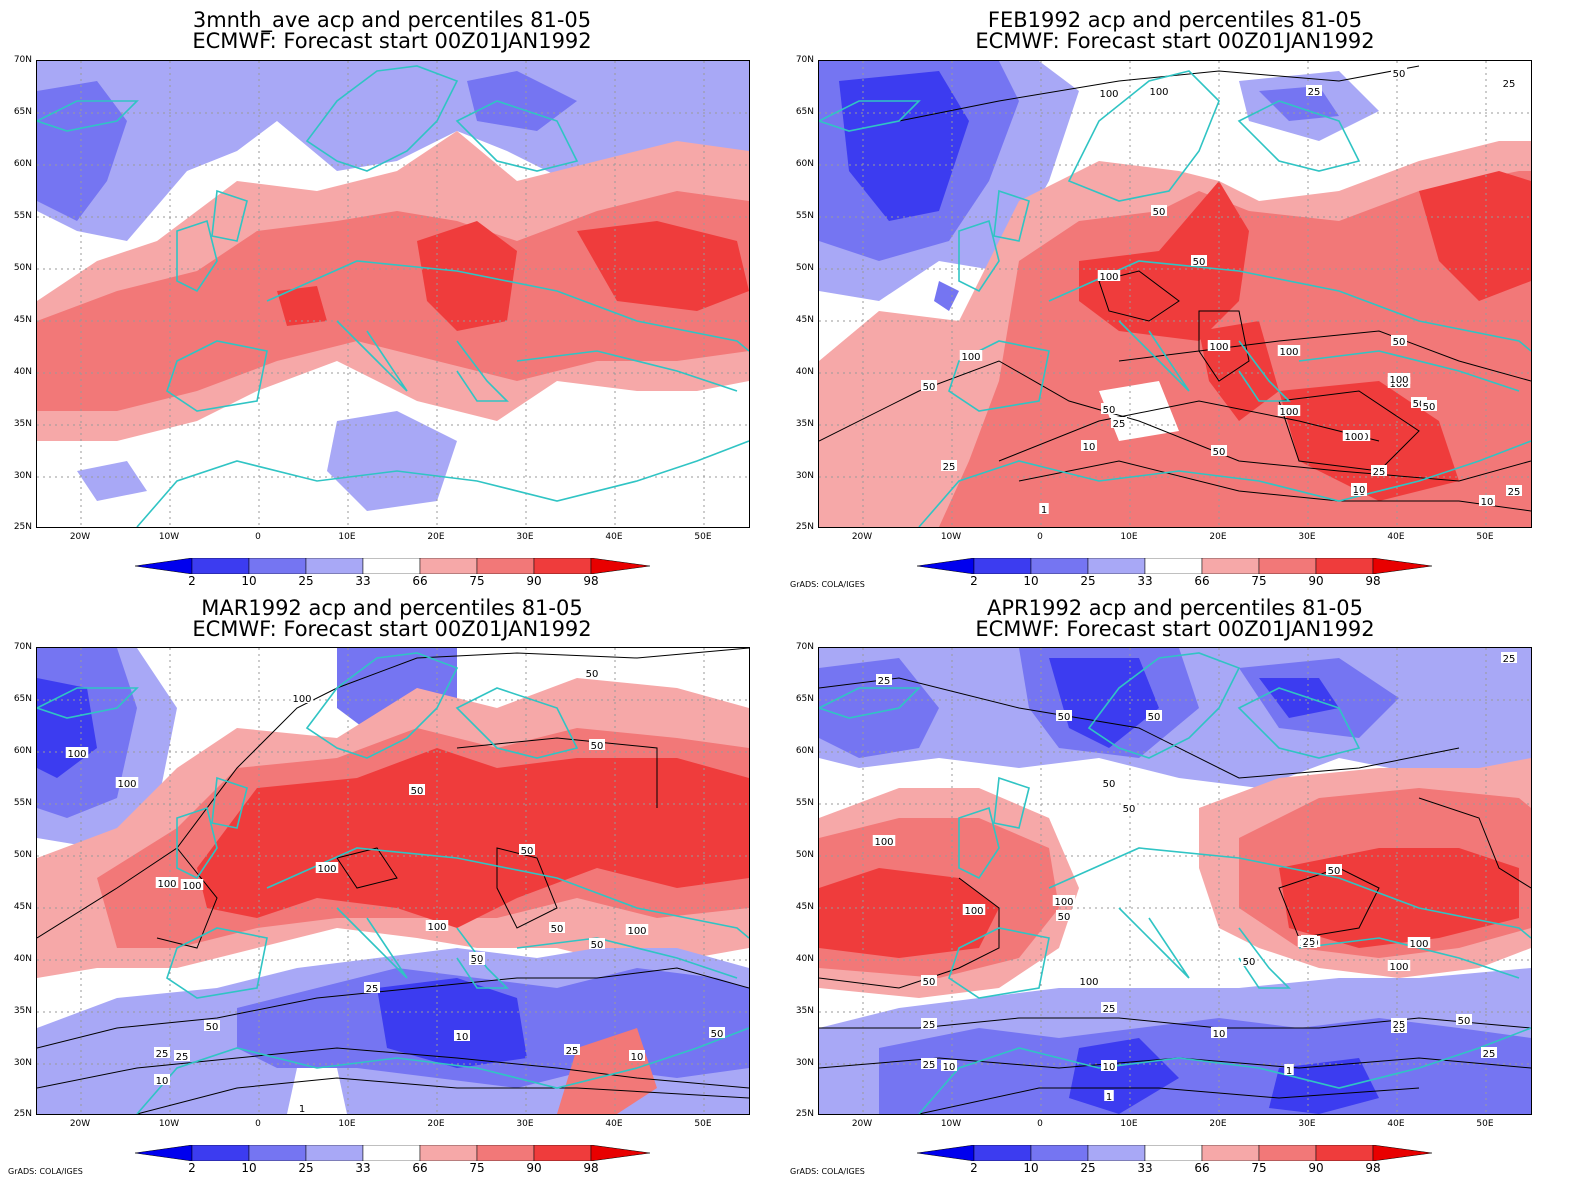 The height and width of the screenshot is (1196, 1596). What do you see at coordinates (192, 1168) in the screenshot?
I see `colorbar-label: 2` at bounding box center [192, 1168].